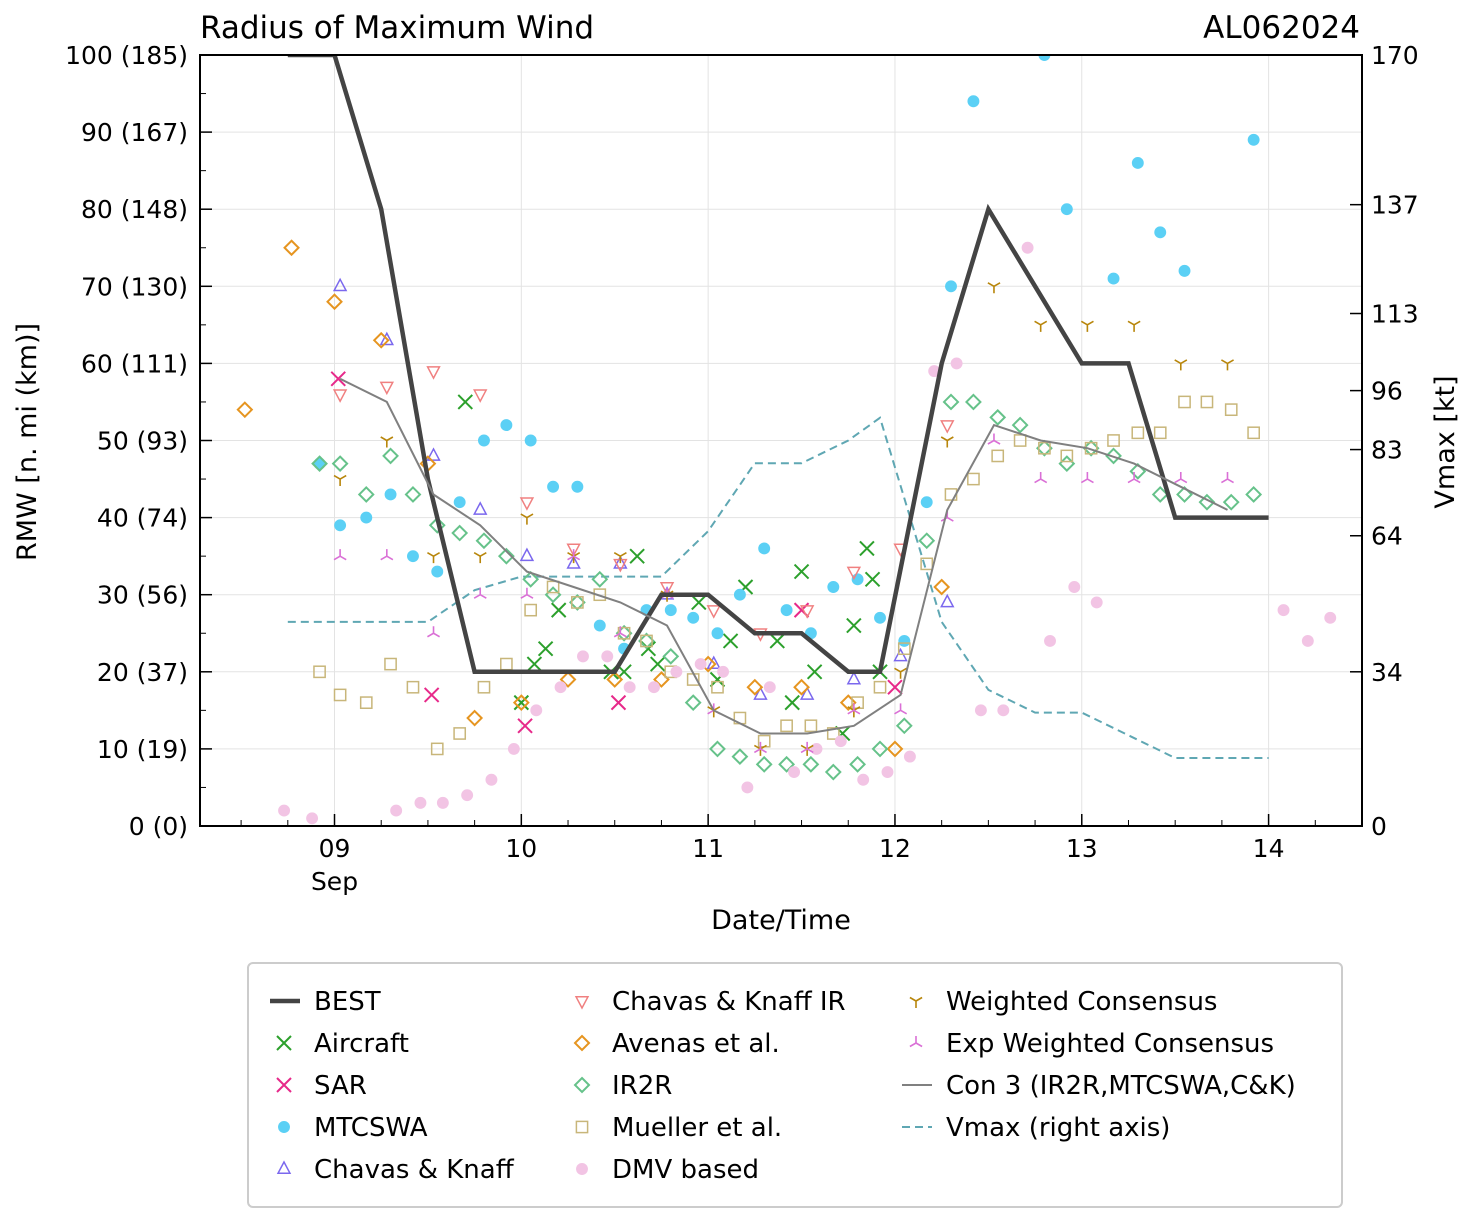 This screenshot has height=1222, width=1477. Describe the element at coordinates (158, 826) in the screenshot. I see `y-tick-label: 0 (0)` at that location.